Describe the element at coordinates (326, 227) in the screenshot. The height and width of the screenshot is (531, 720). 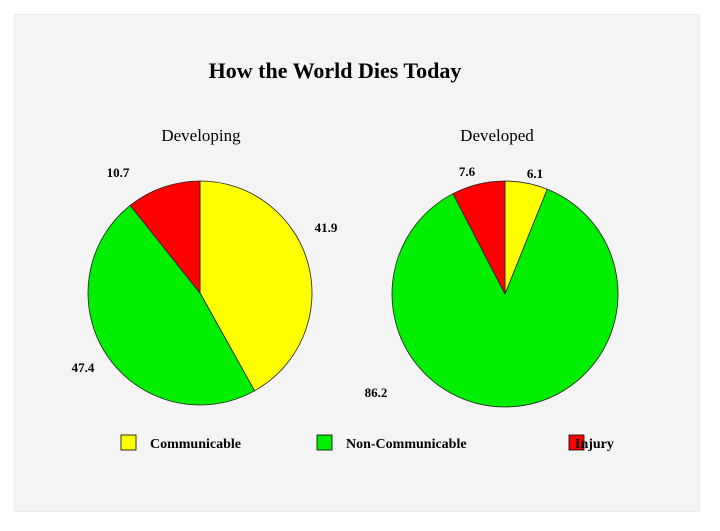
I see `value-label-developing-communicable: 41.9` at that location.